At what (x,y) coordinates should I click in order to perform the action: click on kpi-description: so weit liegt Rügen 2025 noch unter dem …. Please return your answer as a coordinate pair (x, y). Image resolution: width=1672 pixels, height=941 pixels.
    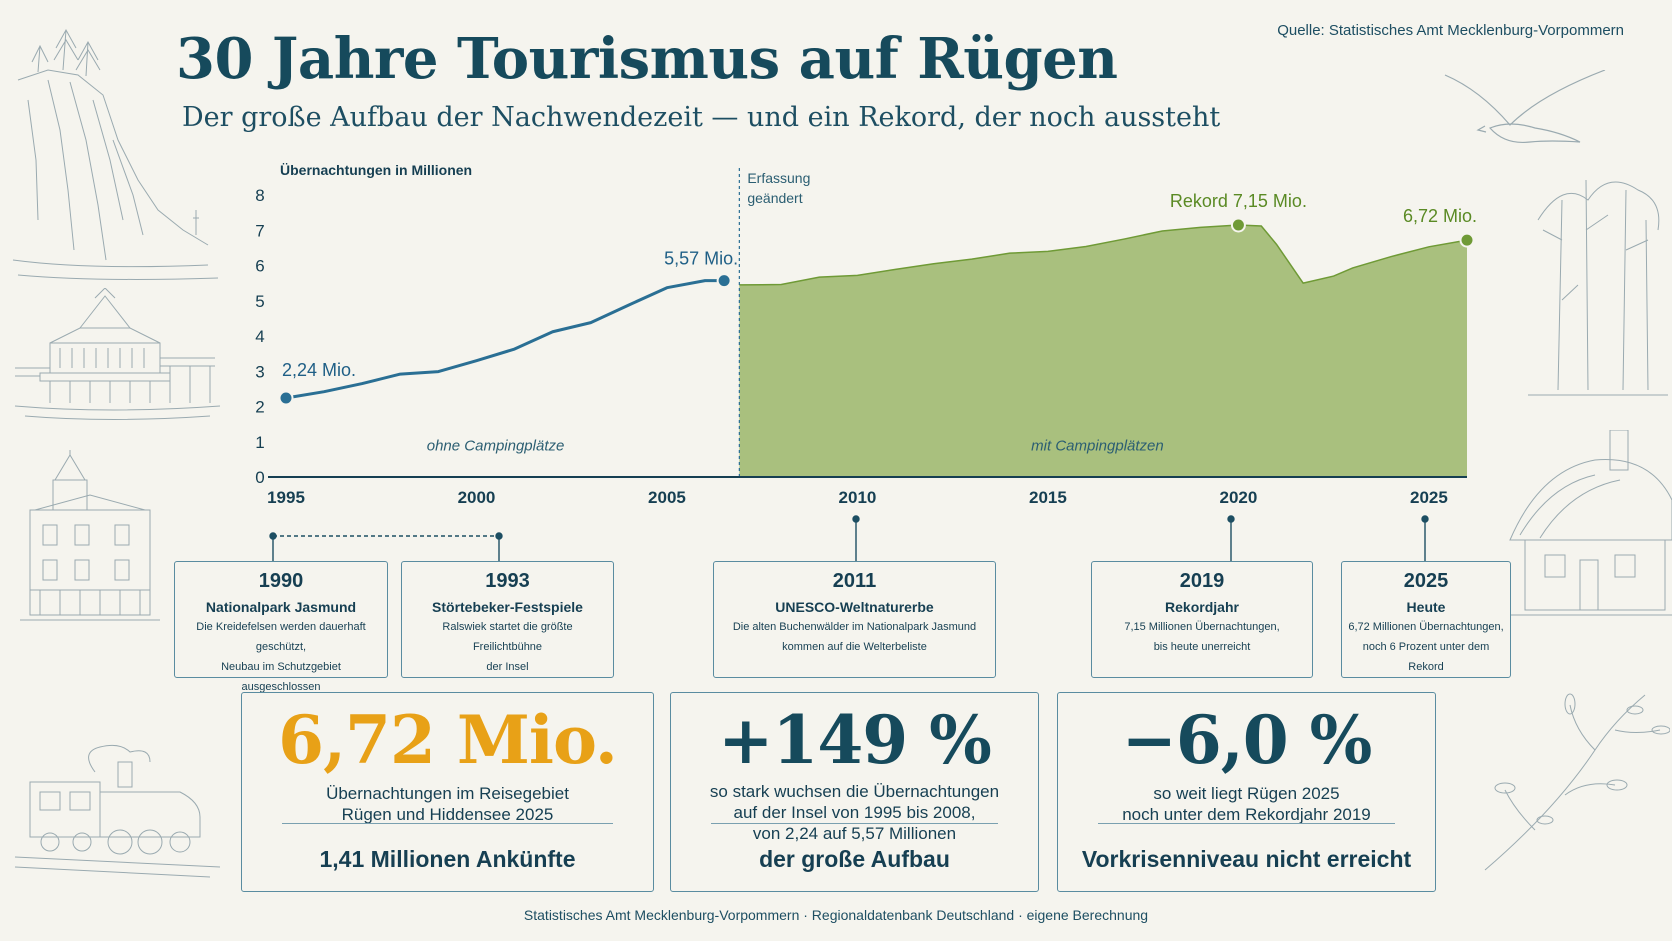
    Looking at the image, I should click on (1246, 804).